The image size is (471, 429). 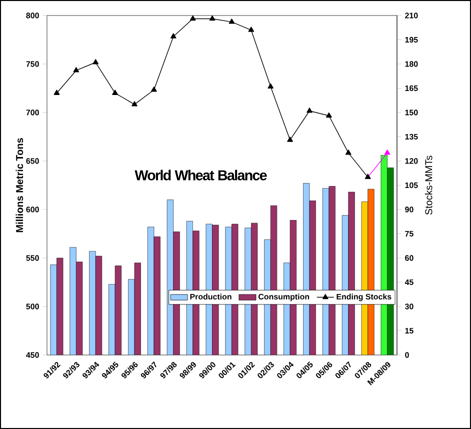 What do you see at coordinates (428, 185) in the screenshot?
I see `y2-axis-title: Stocks-MMTs` at bounding box center [428, 185].